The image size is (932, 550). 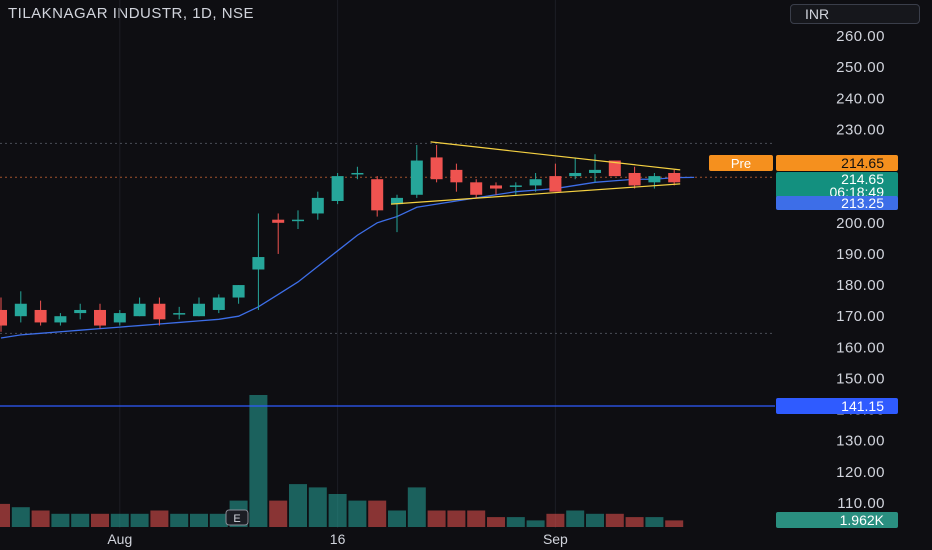 I want to click on price-axis-tick-label: 190.00, so click(x=860, y=254).